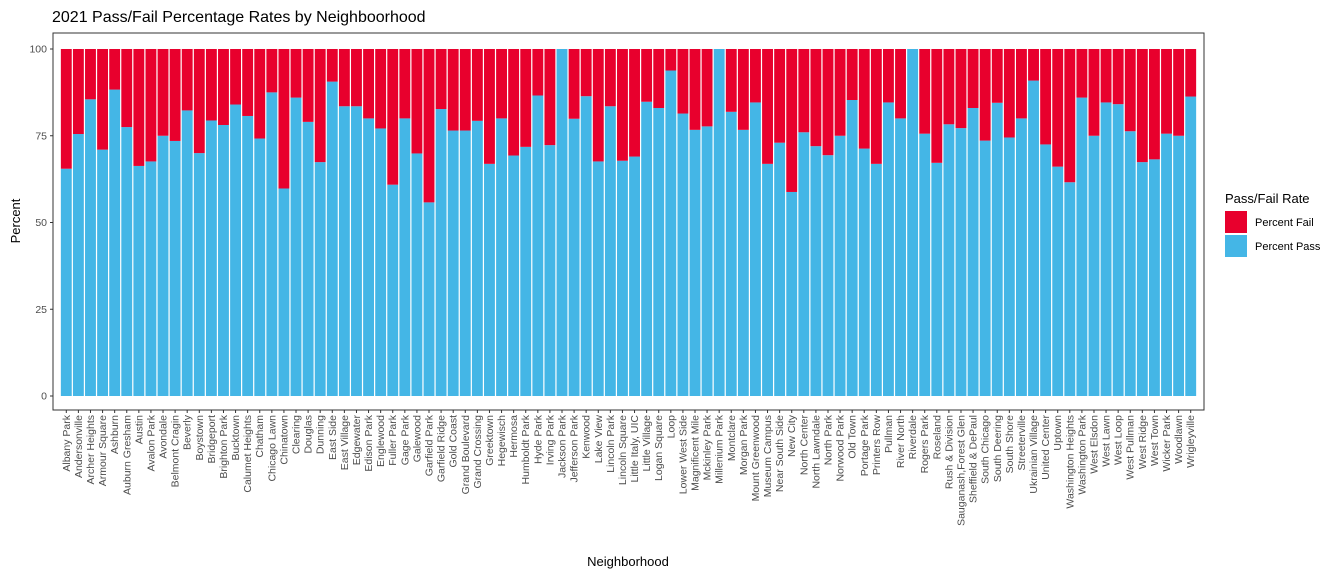 The width and height of the screenshot is (1344, 576). I want to click on x-tick-label: Boystown, so click(200, 438).